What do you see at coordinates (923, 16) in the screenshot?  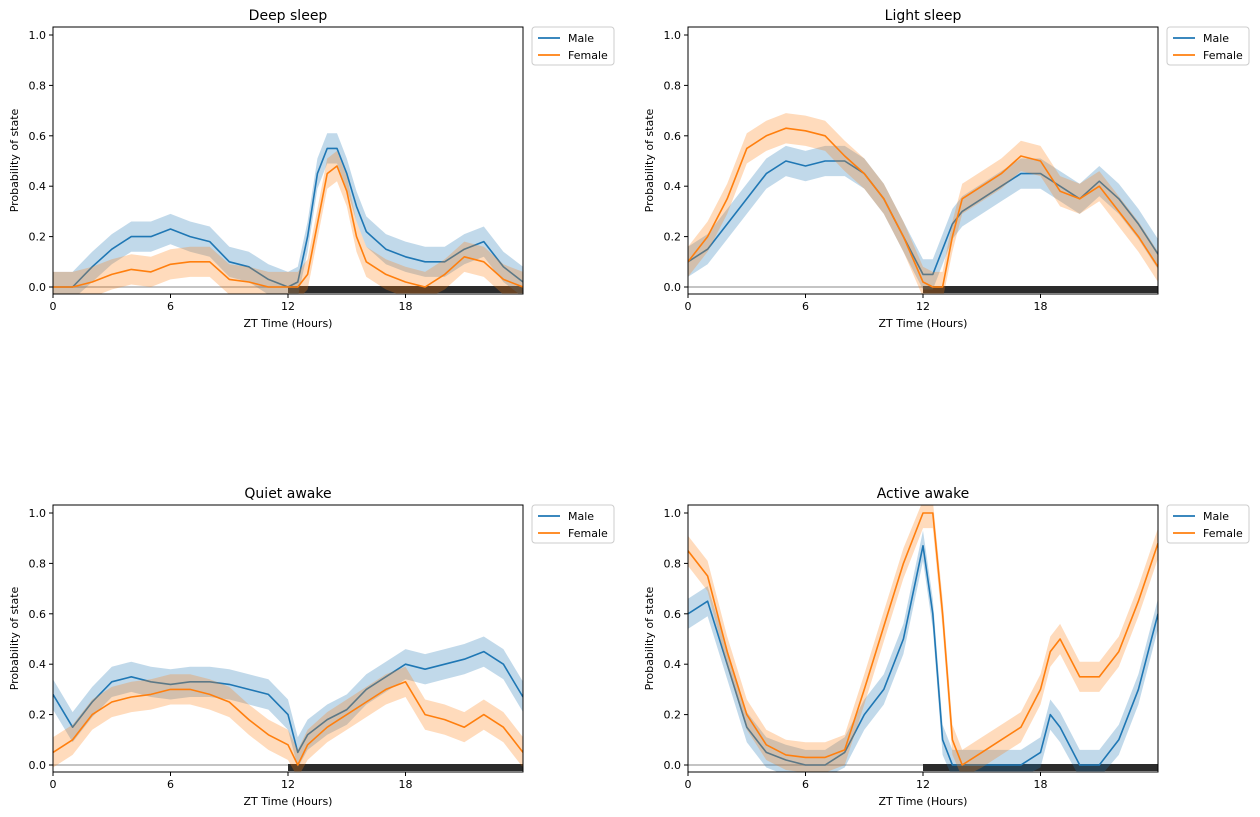 I see `chart-title: Light sleep` at bounding box center [923, 16].